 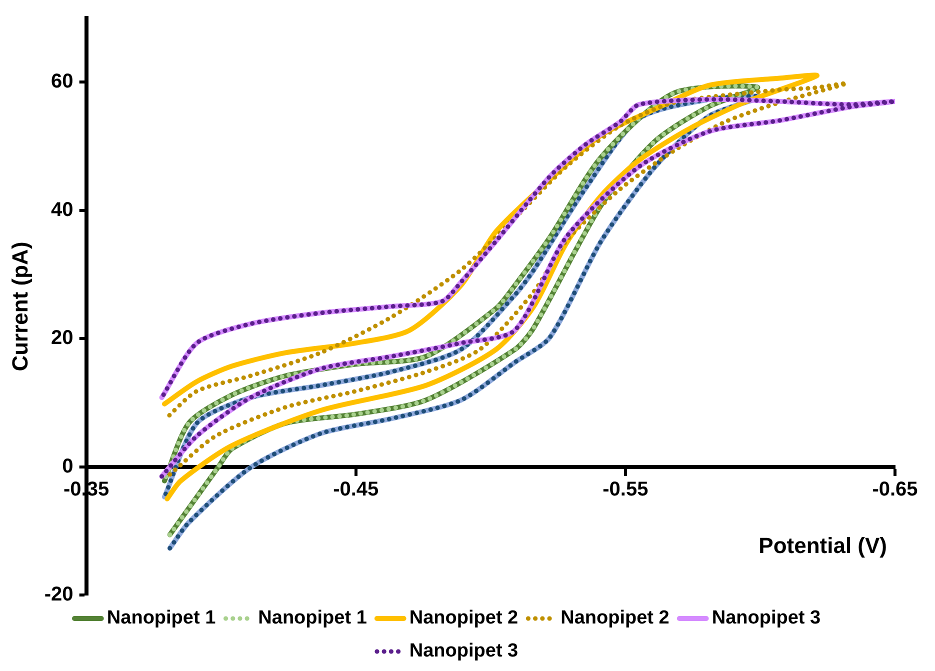 I want to click on y-tick-label: 40, so click(x=62, y=209).